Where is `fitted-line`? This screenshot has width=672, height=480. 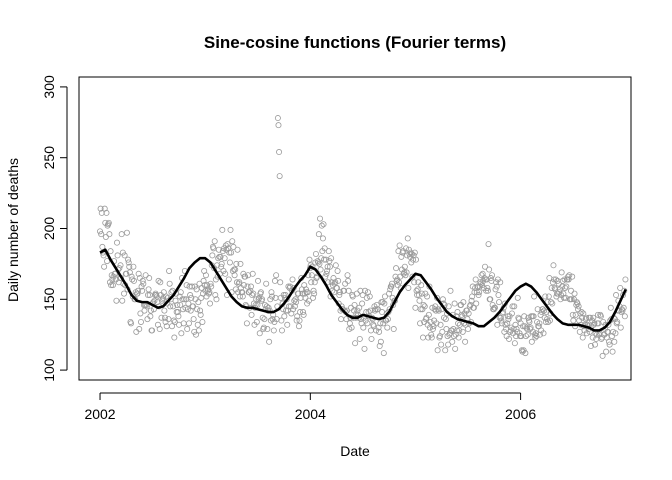
fitted-line is located at coordinates (363, 290).